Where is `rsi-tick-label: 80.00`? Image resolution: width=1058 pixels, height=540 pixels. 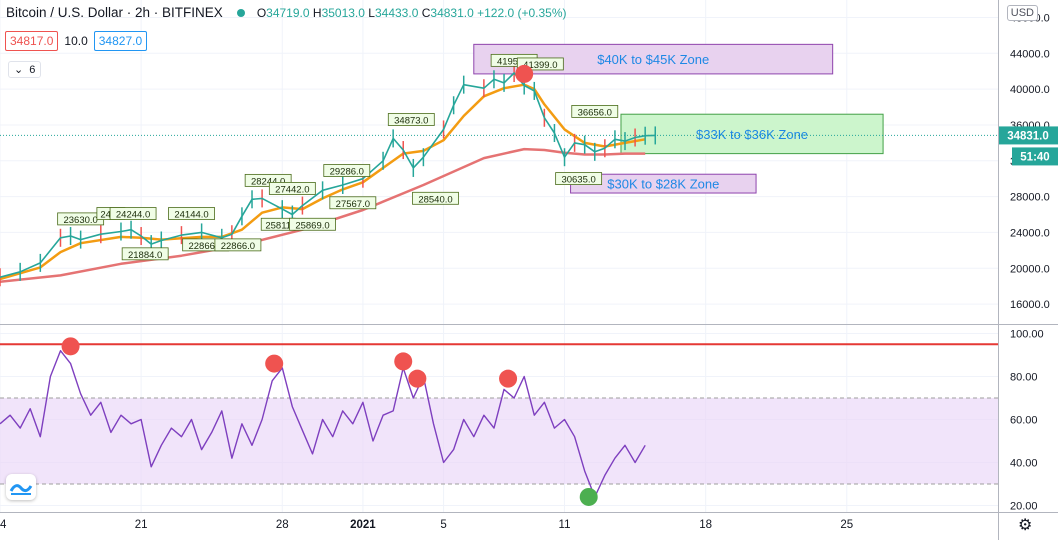 rsi-tick-label: 80.00 is located at coordinates (1024, 377).